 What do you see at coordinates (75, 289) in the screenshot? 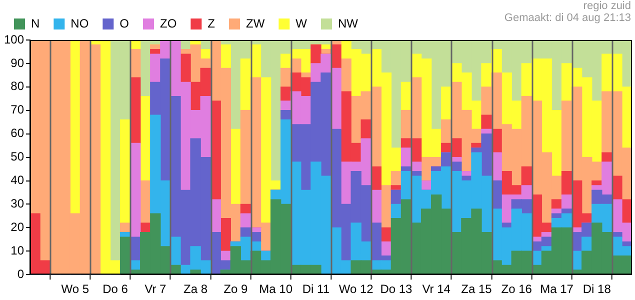
I see `x-tick-label: Wo 5` at bounding box center [75, 289].